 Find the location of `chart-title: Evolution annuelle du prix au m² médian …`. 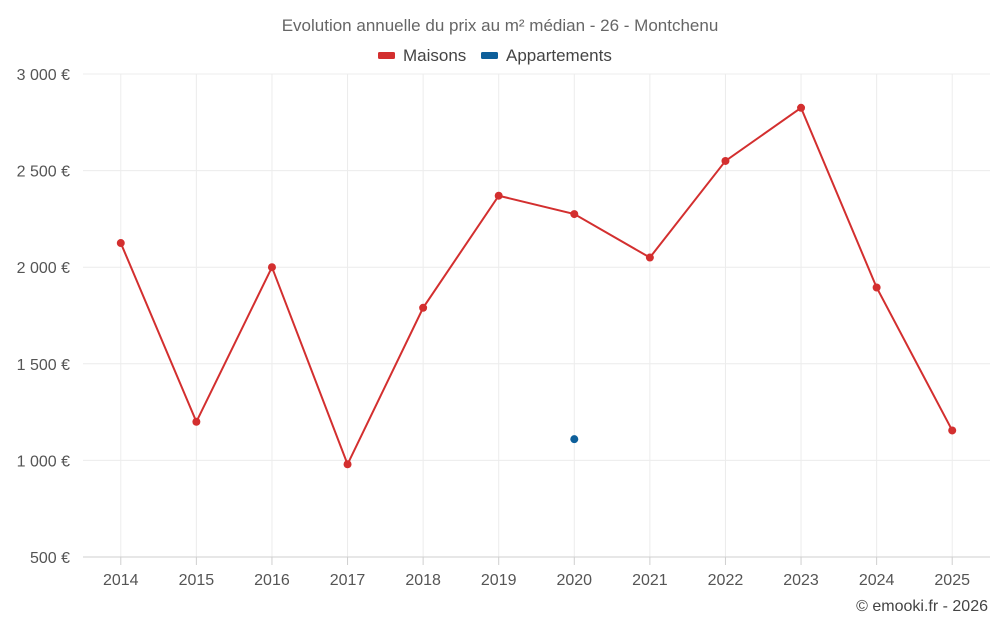

chart-title: Evolution annuelle du prix au m² médian … is located at coordinates (500, 25).